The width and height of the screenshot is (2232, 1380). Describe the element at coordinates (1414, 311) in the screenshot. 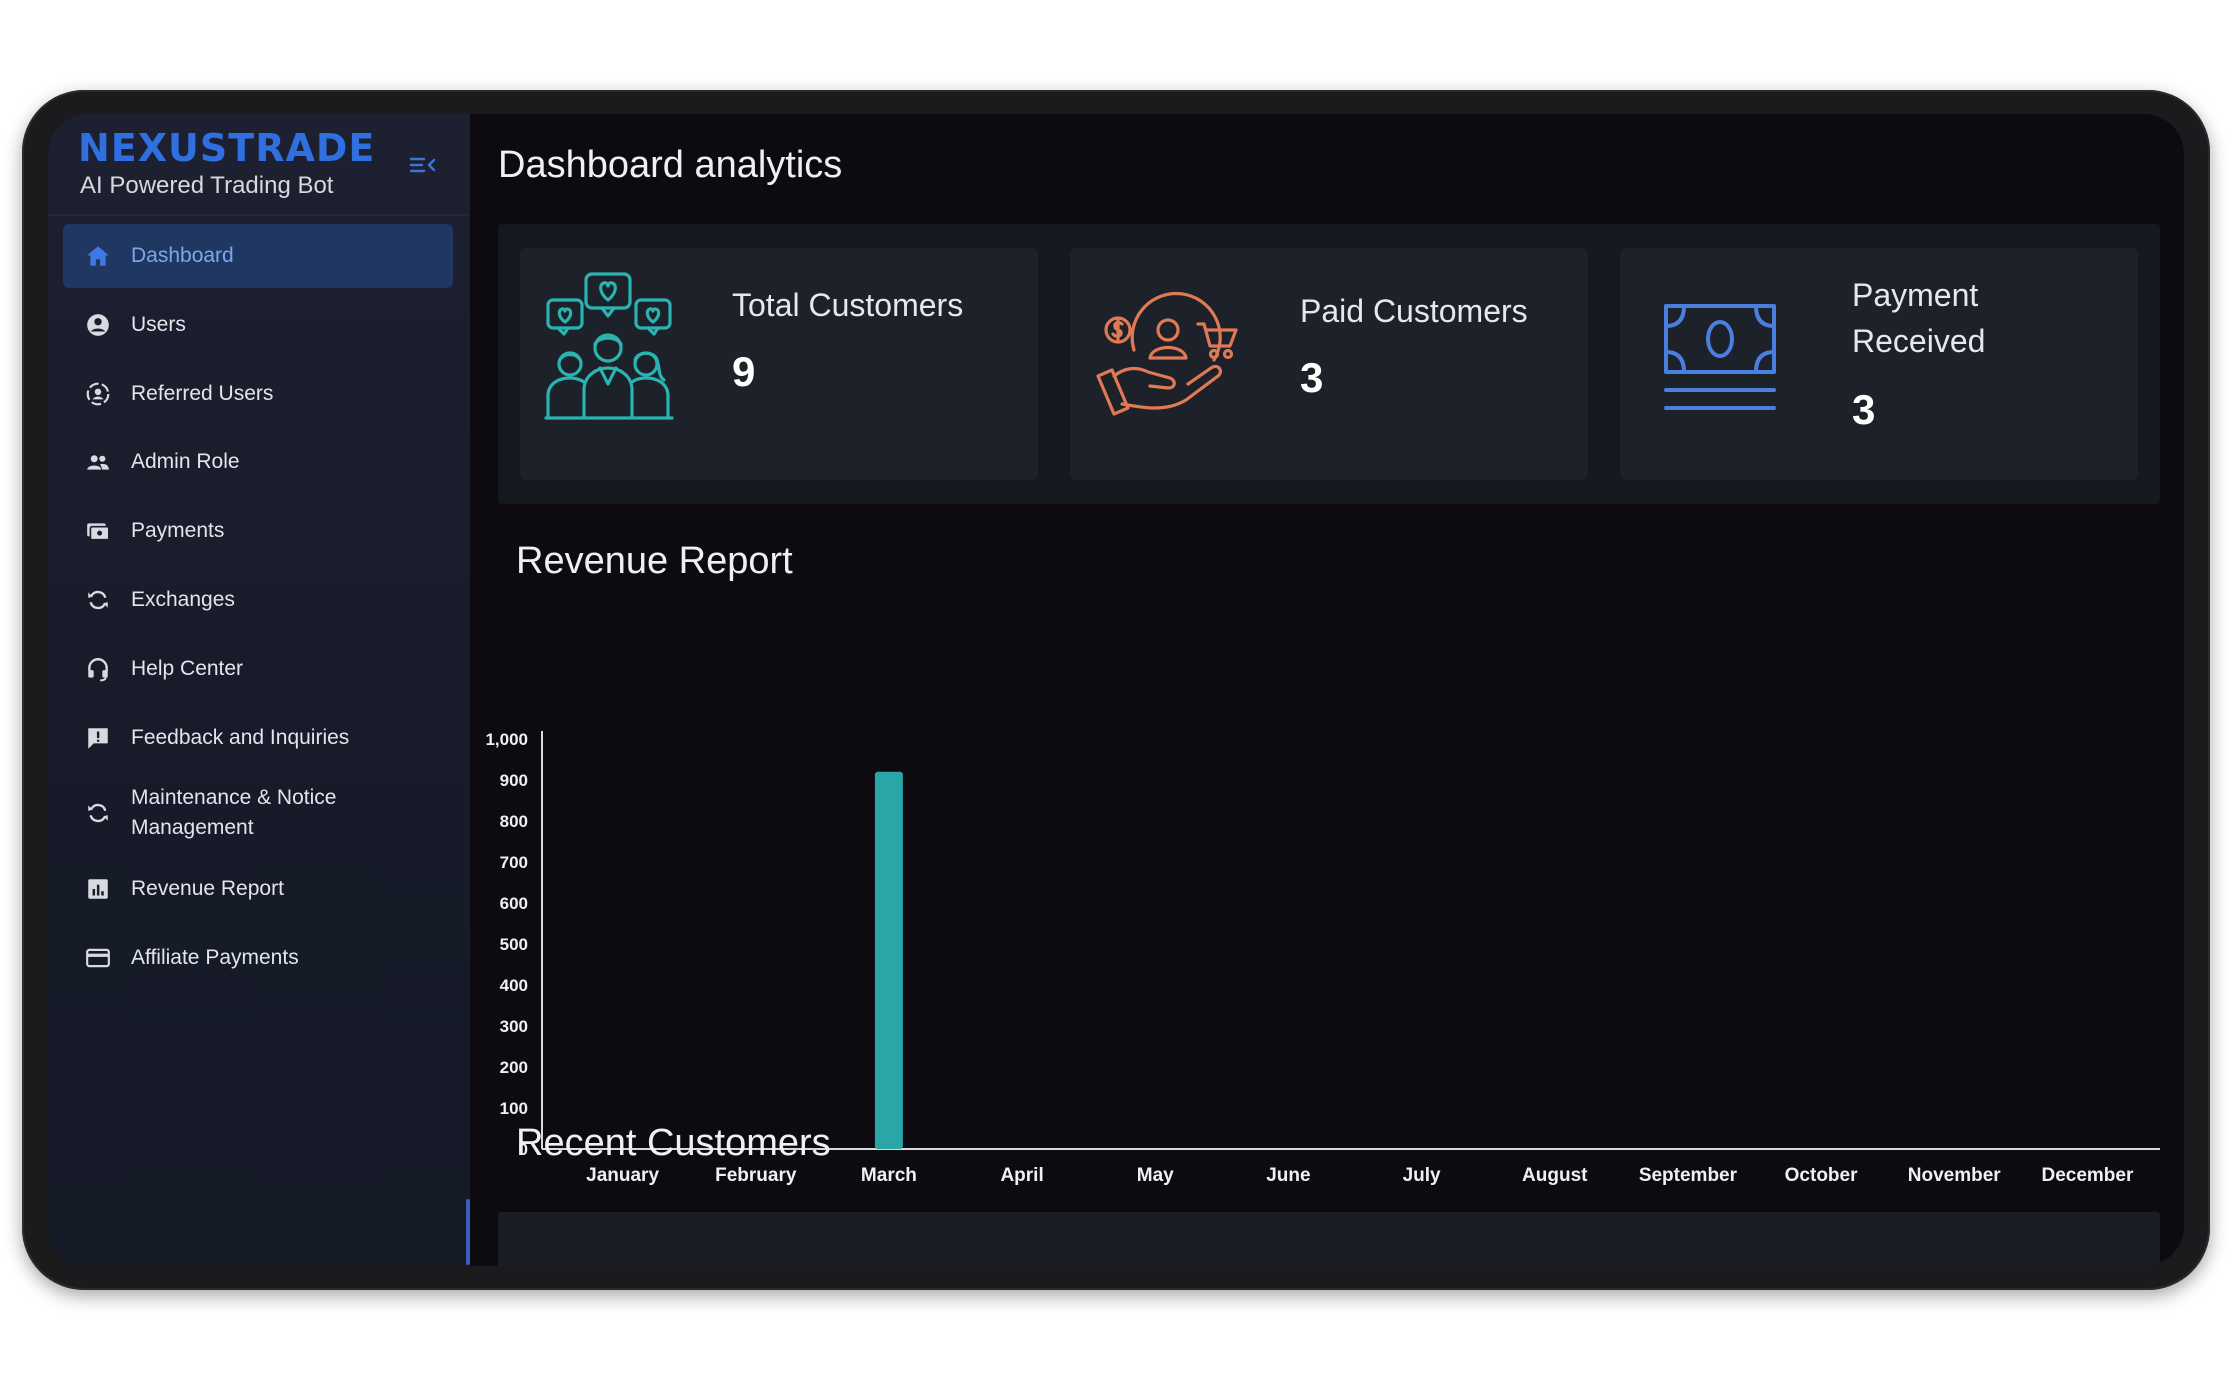

I see `stat-label: Paid Customers` at that location.